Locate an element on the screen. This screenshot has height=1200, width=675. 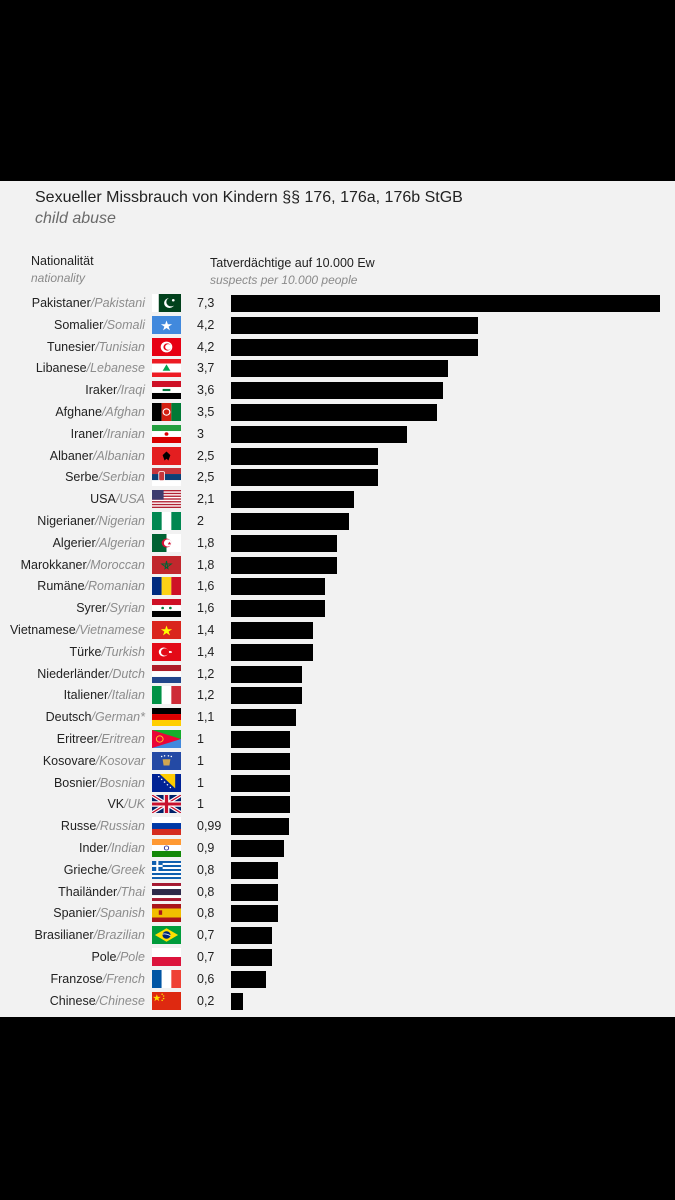
category-label: Pole/Pole is located at coordinates (118, 957).